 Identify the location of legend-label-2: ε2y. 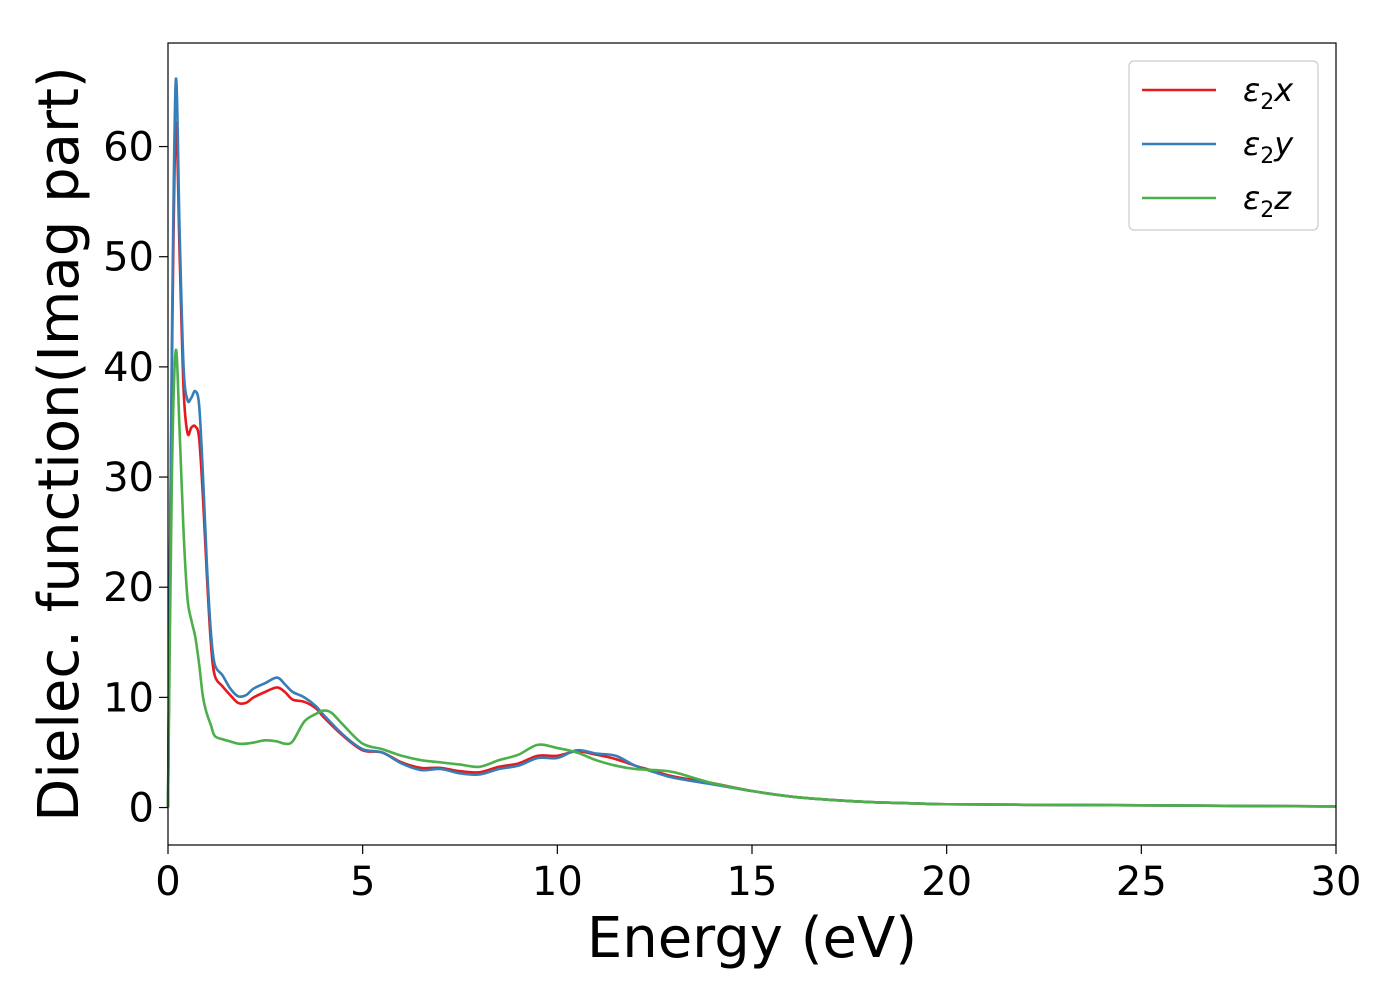
(1268, 147).